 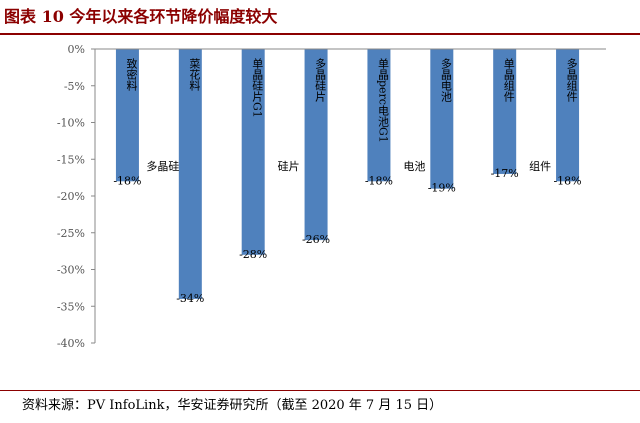 What do you see at coordinates (71, 306) in the screenshot?
I see `y-tick-label: -35%` at bounding box center [71, 306].